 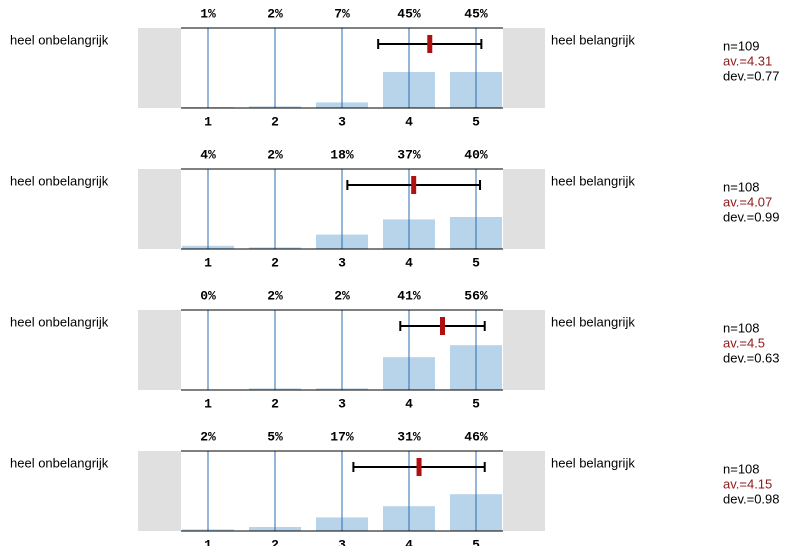 I want to click on stat-dev: dev.=0.98, so click(x=751, y=498).